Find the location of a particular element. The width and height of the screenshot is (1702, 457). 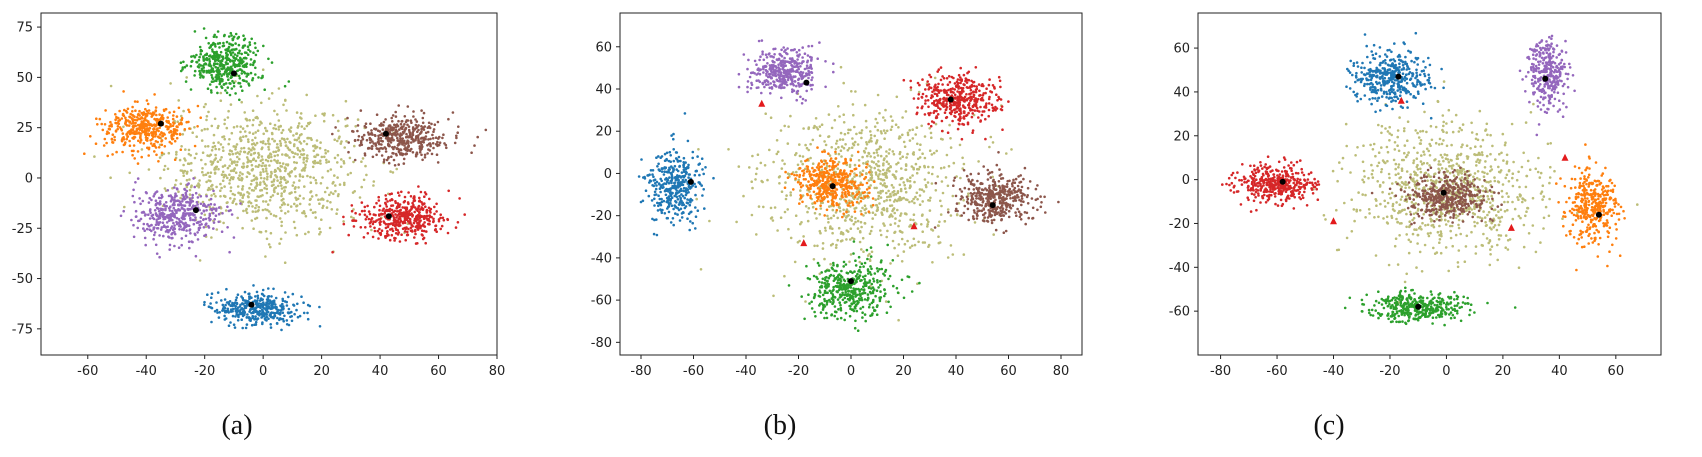

cluster-points is located at coordinates (251, 166).